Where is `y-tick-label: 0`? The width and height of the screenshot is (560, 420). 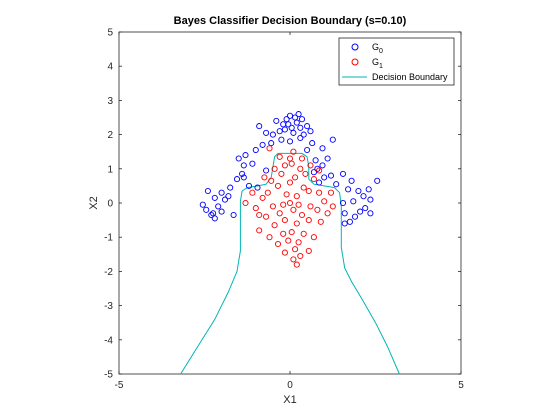
y-tick-label: 0 is located at coordinates (110, 204).